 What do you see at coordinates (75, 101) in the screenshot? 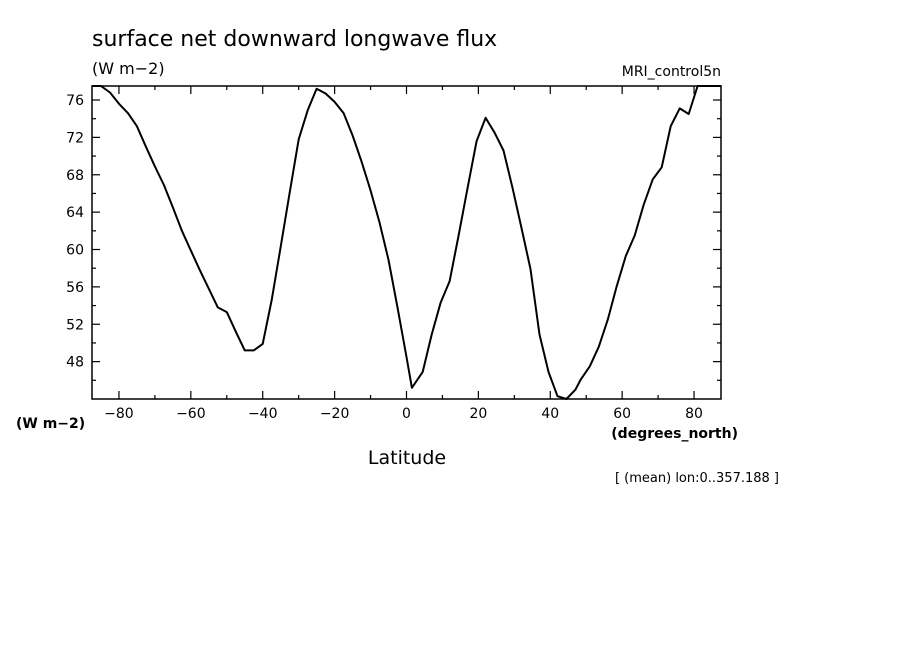
I see `y-tick-label: 76` at bounding box center [75, 101].